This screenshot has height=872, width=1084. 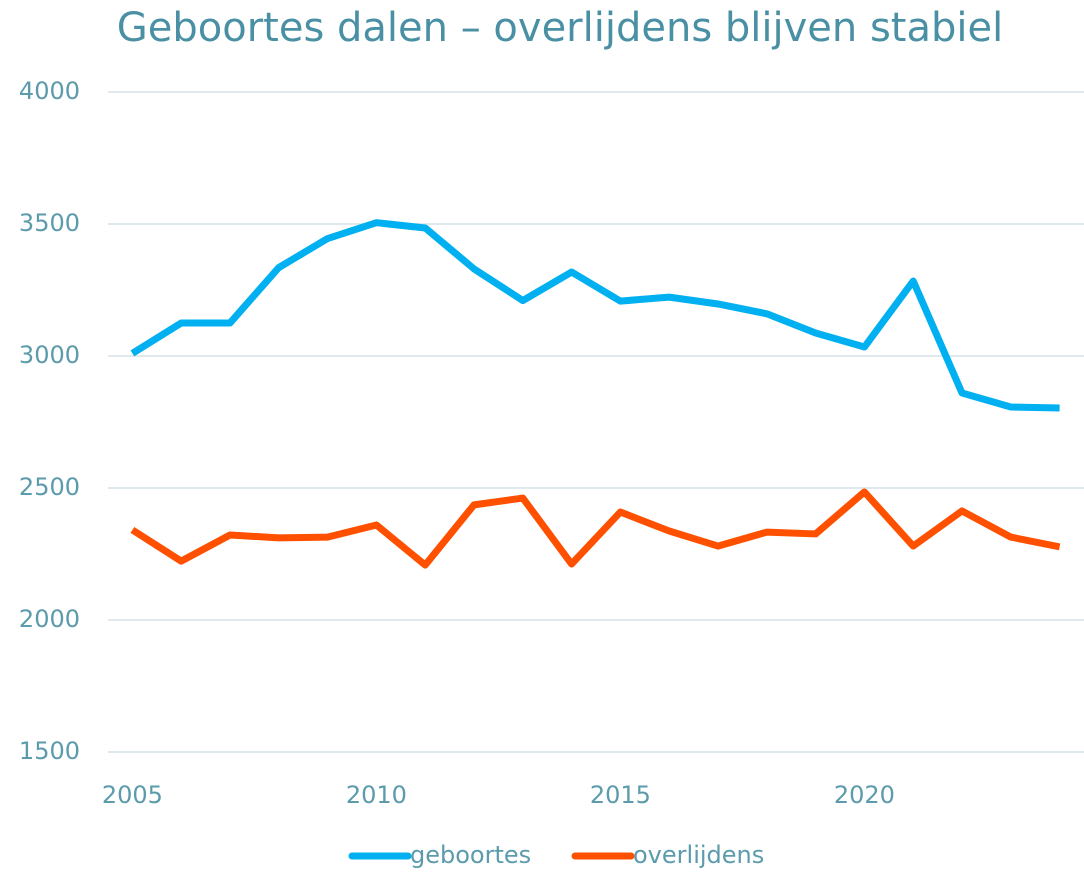 I want to click on y-tick-label: 1500, so click(x=49, y=751).